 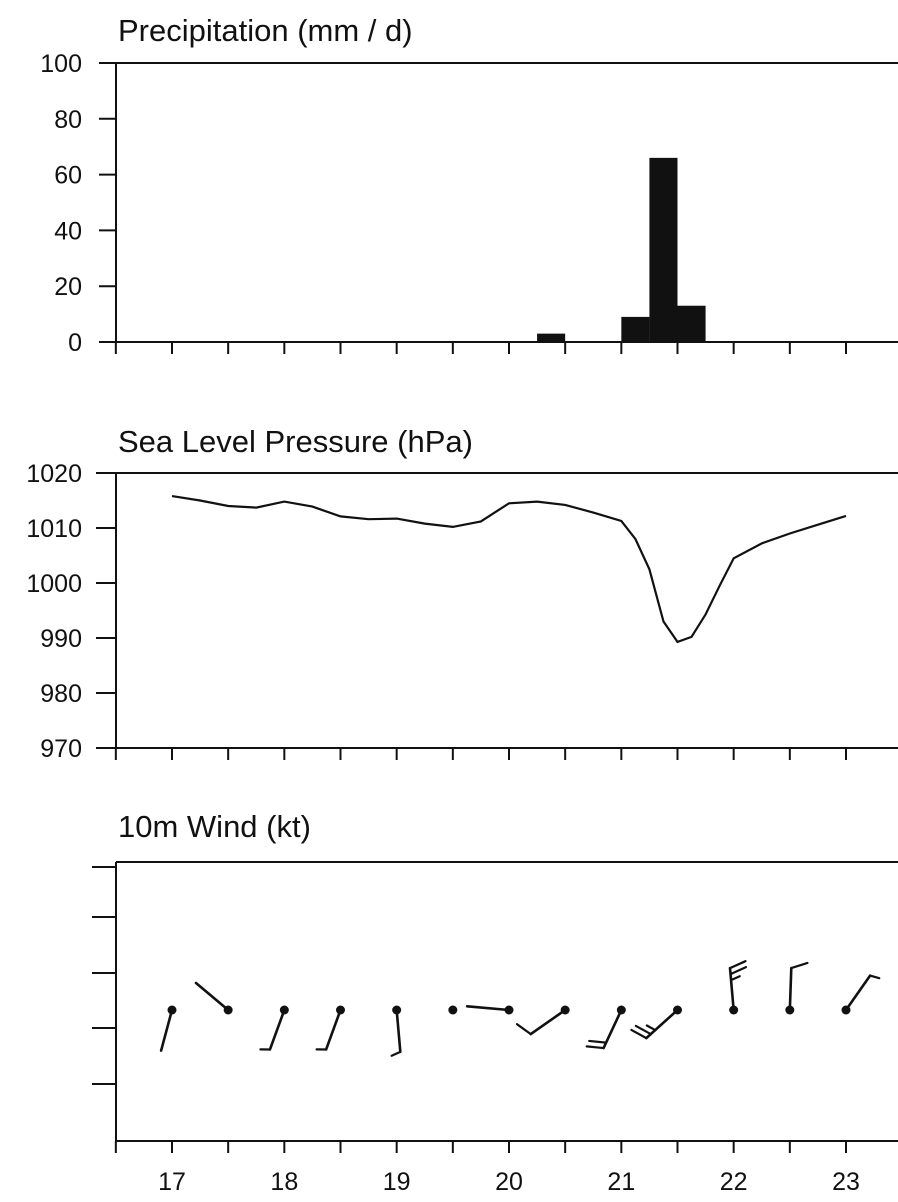 I want to click on wind-x-tick-label: 22, so click(x=734, y=1182).